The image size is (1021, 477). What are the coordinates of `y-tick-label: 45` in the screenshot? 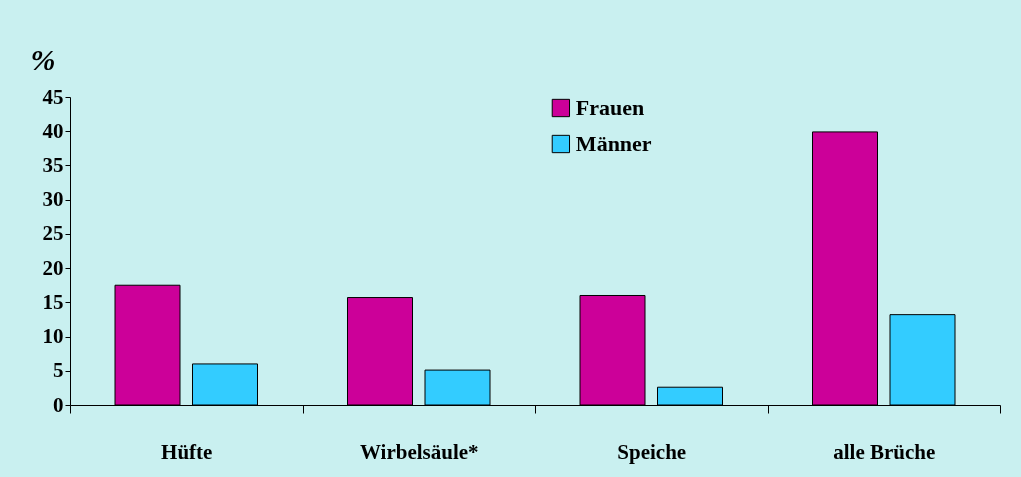 It's located at (53, 96).